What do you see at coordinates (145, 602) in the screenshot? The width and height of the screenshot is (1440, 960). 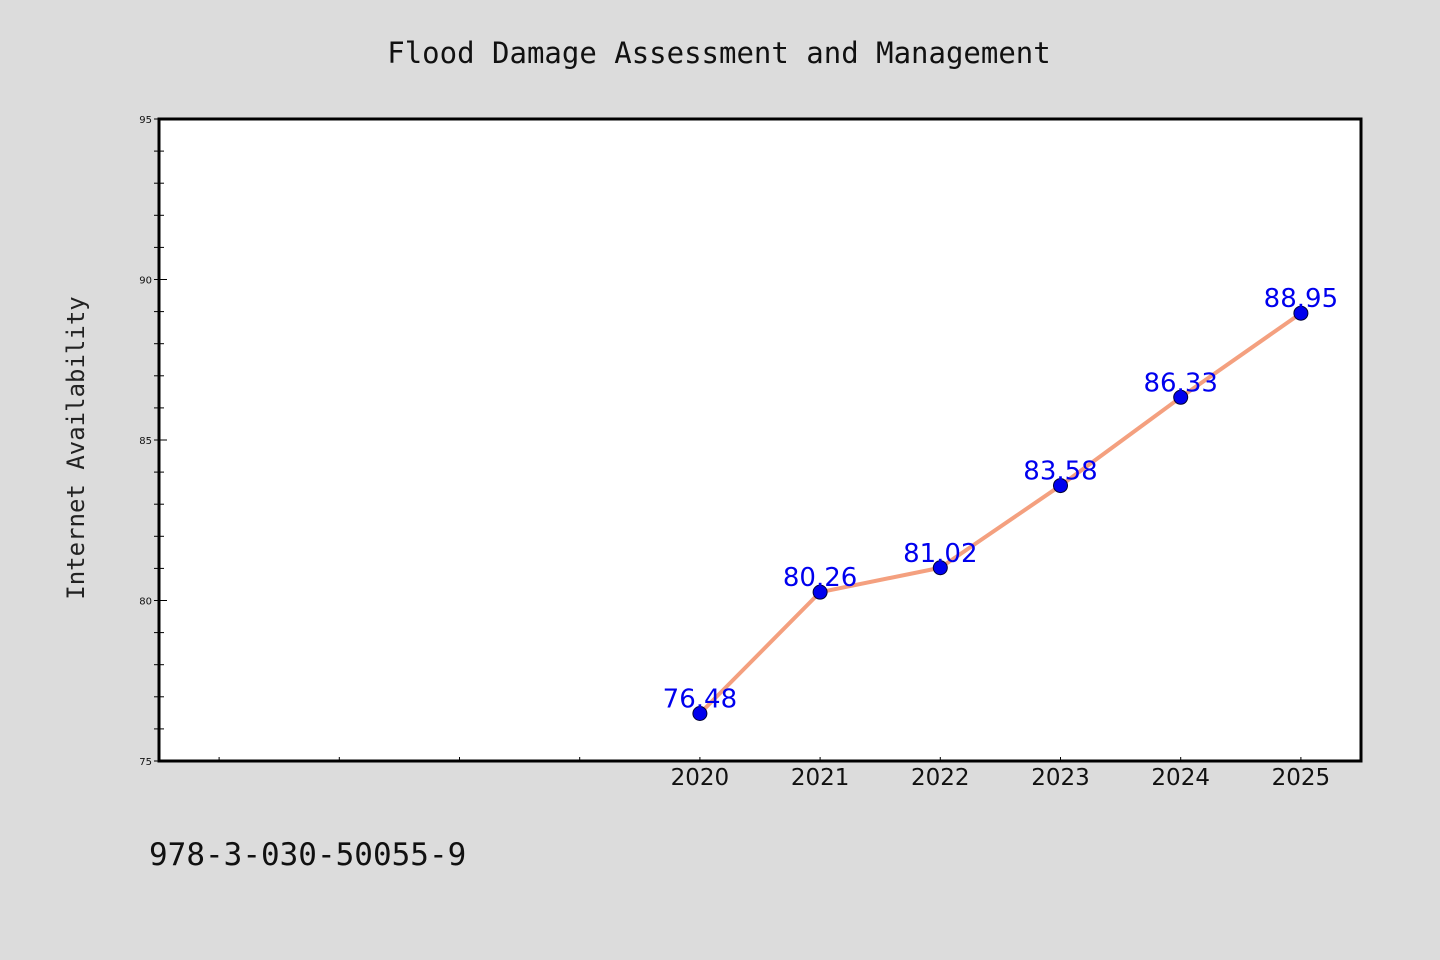 I see `y-tick-label: 80` at bounding box center [145, 602].